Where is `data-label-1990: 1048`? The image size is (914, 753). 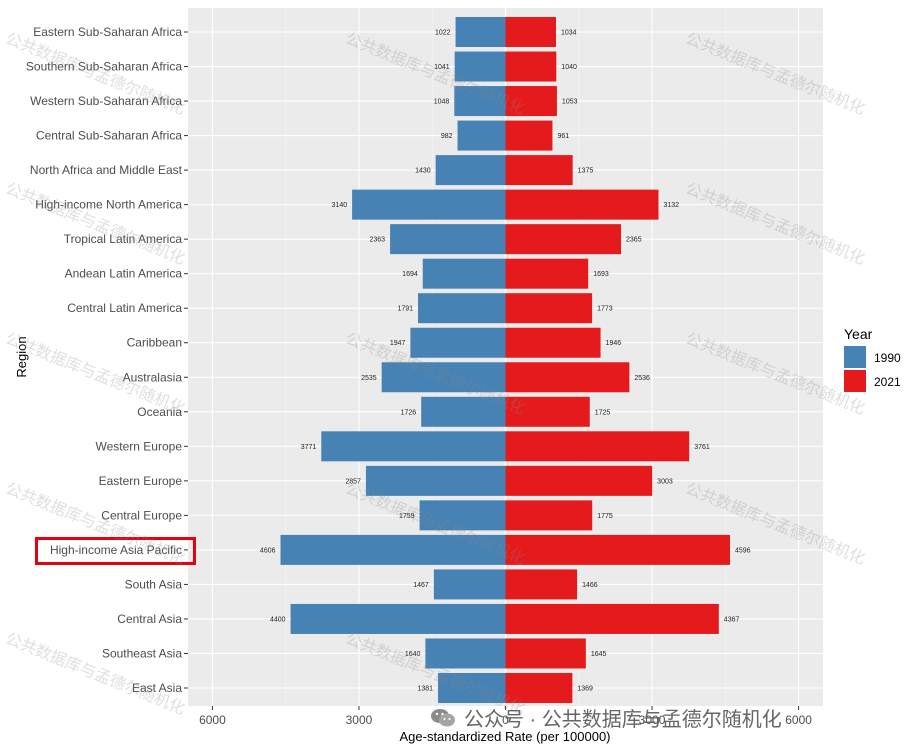
data-label-1990: 1048 is located at coordinates (442, 102).